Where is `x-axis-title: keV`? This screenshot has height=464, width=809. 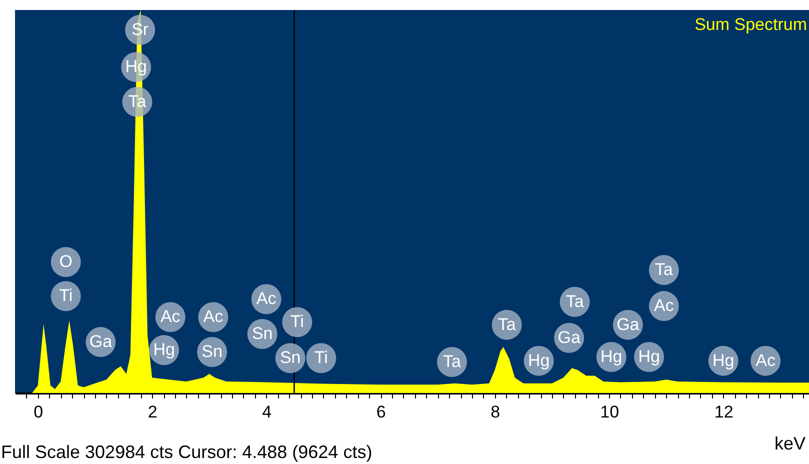
x-axis-title: keV is located at coordinates (790, 444).